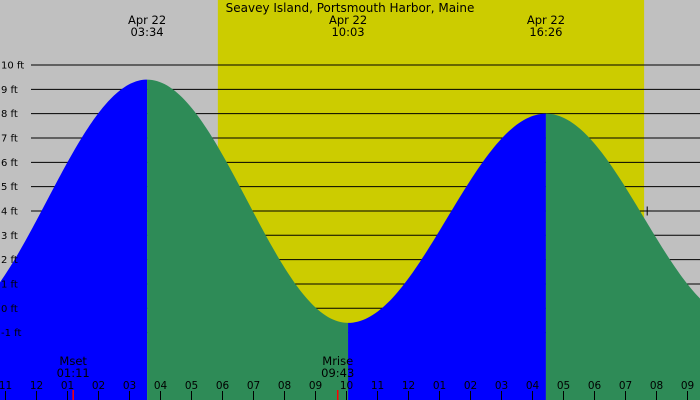  Describe the element at coordinates (9, 211) in the screenshot. I see `y-tick-label: 4 ft` at that location.